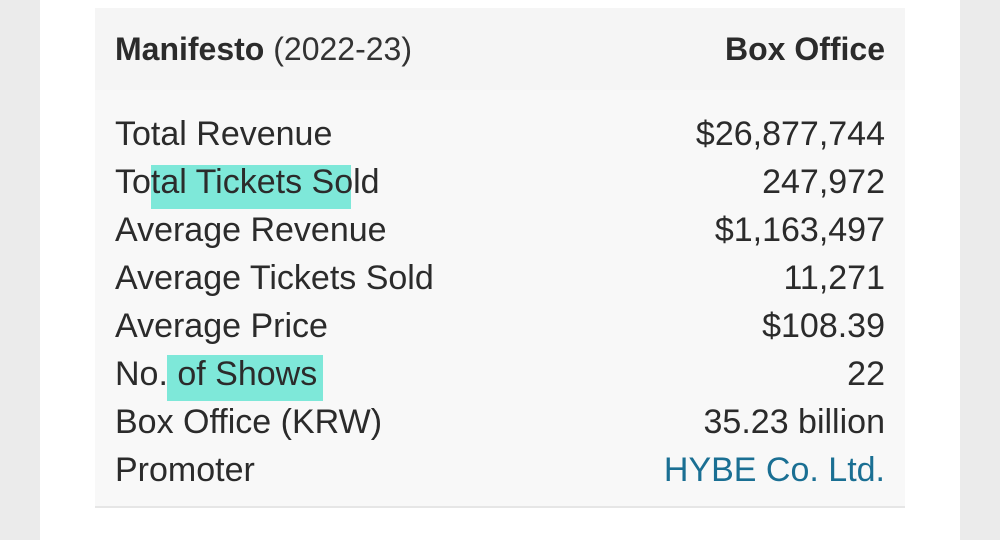 The image size is (1000, 540). I want to click on row-label-promoter: Promoter, so click(185, 469).